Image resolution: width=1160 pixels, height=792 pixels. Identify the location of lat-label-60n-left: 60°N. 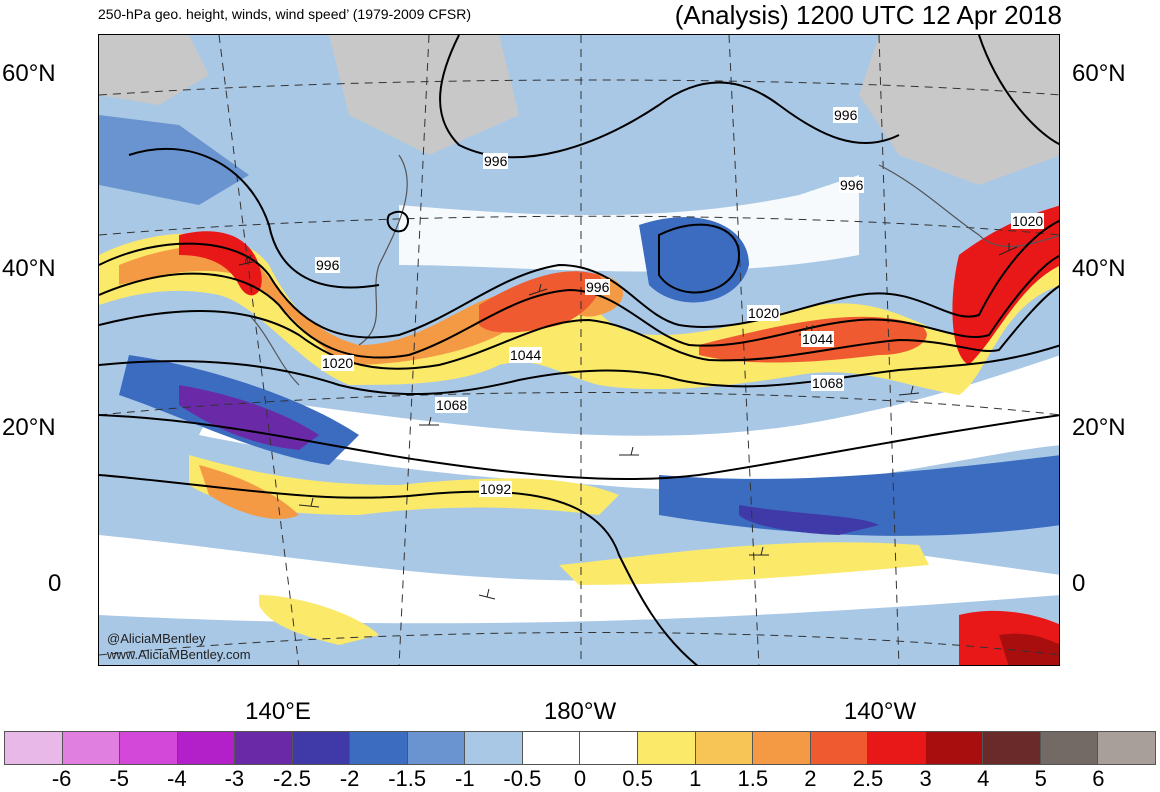
(29, 73).